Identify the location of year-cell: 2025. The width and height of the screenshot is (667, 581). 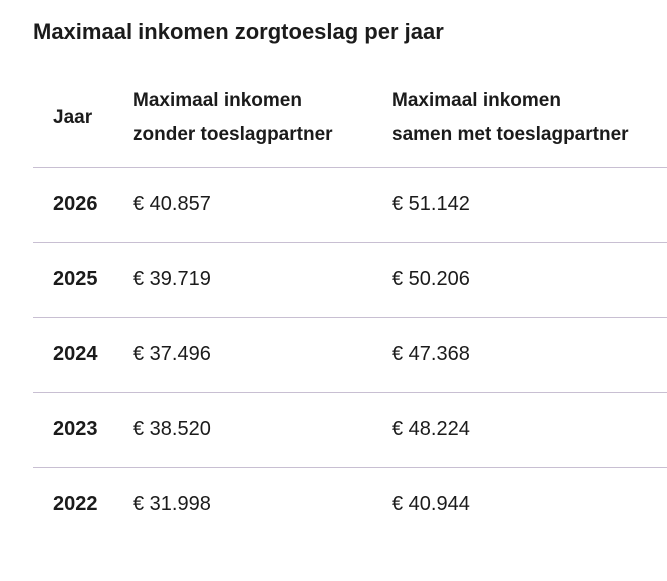
(75, 279).